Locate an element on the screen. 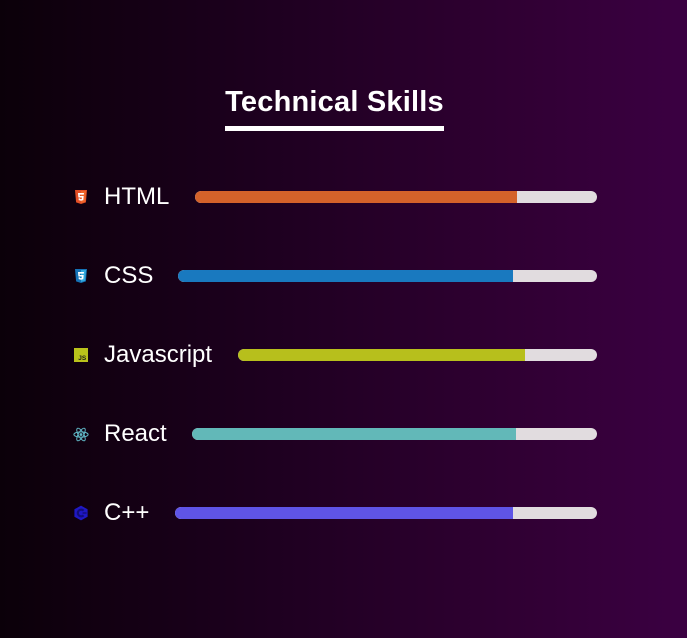  skill-row-css: CSS is located at coordinates (335, 276).